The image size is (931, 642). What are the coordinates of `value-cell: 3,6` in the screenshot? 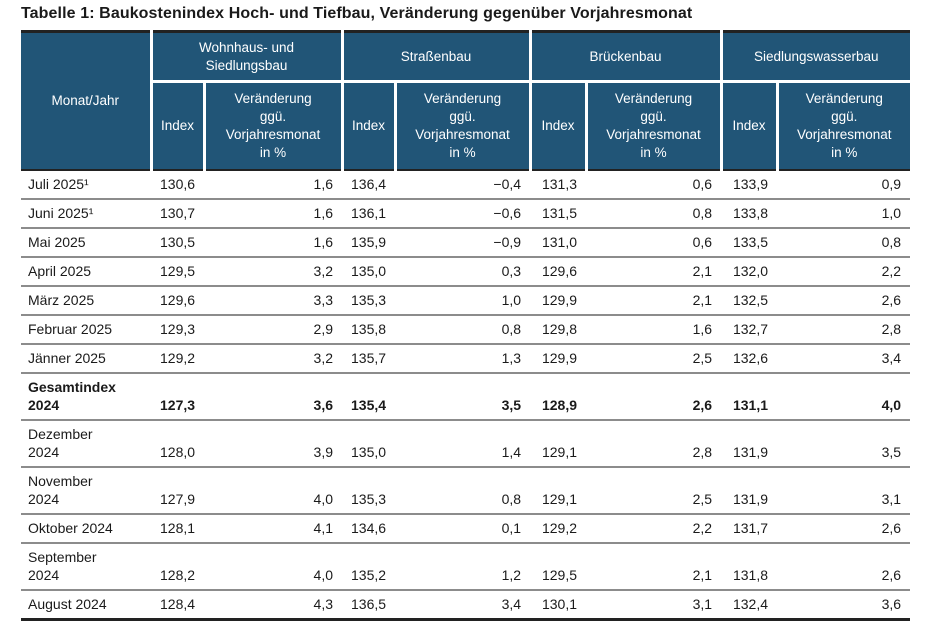 It's located at (323, 404).